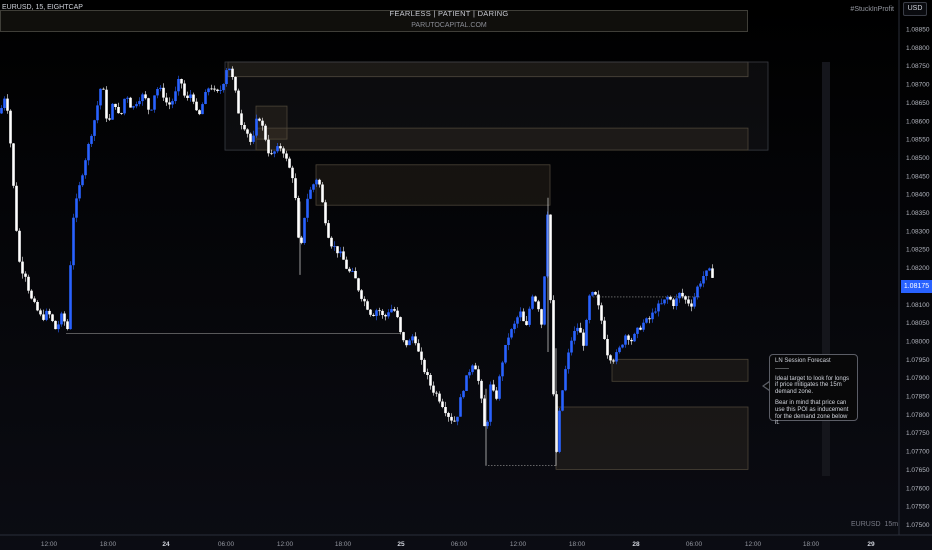 The height and width of the screenshot is (550, 932). Describe the element at coordinates (872, 9) in the screenshot. I see `hashtag-label: #StuckInProfit` at that location.